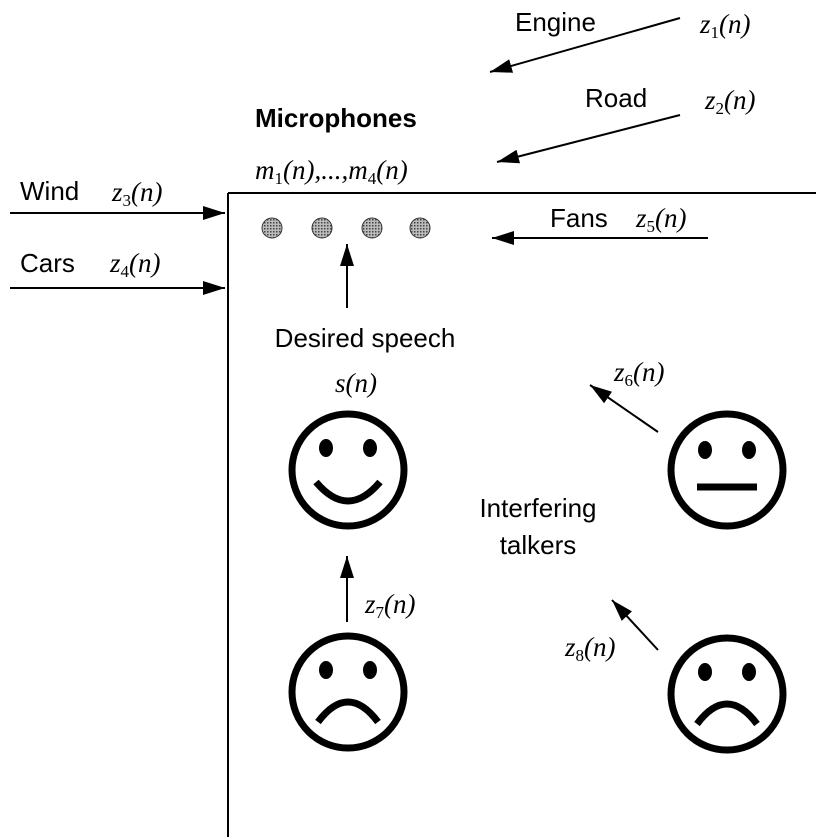 The image size is (816, 837). I want to click on math-part: 8, so click(580, 655).